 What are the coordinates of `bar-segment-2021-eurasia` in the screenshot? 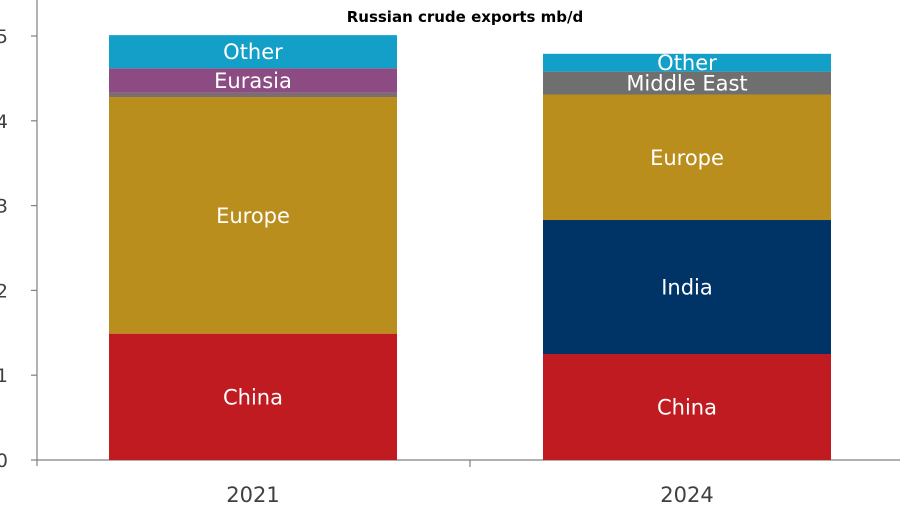 It's located at (253, 80).